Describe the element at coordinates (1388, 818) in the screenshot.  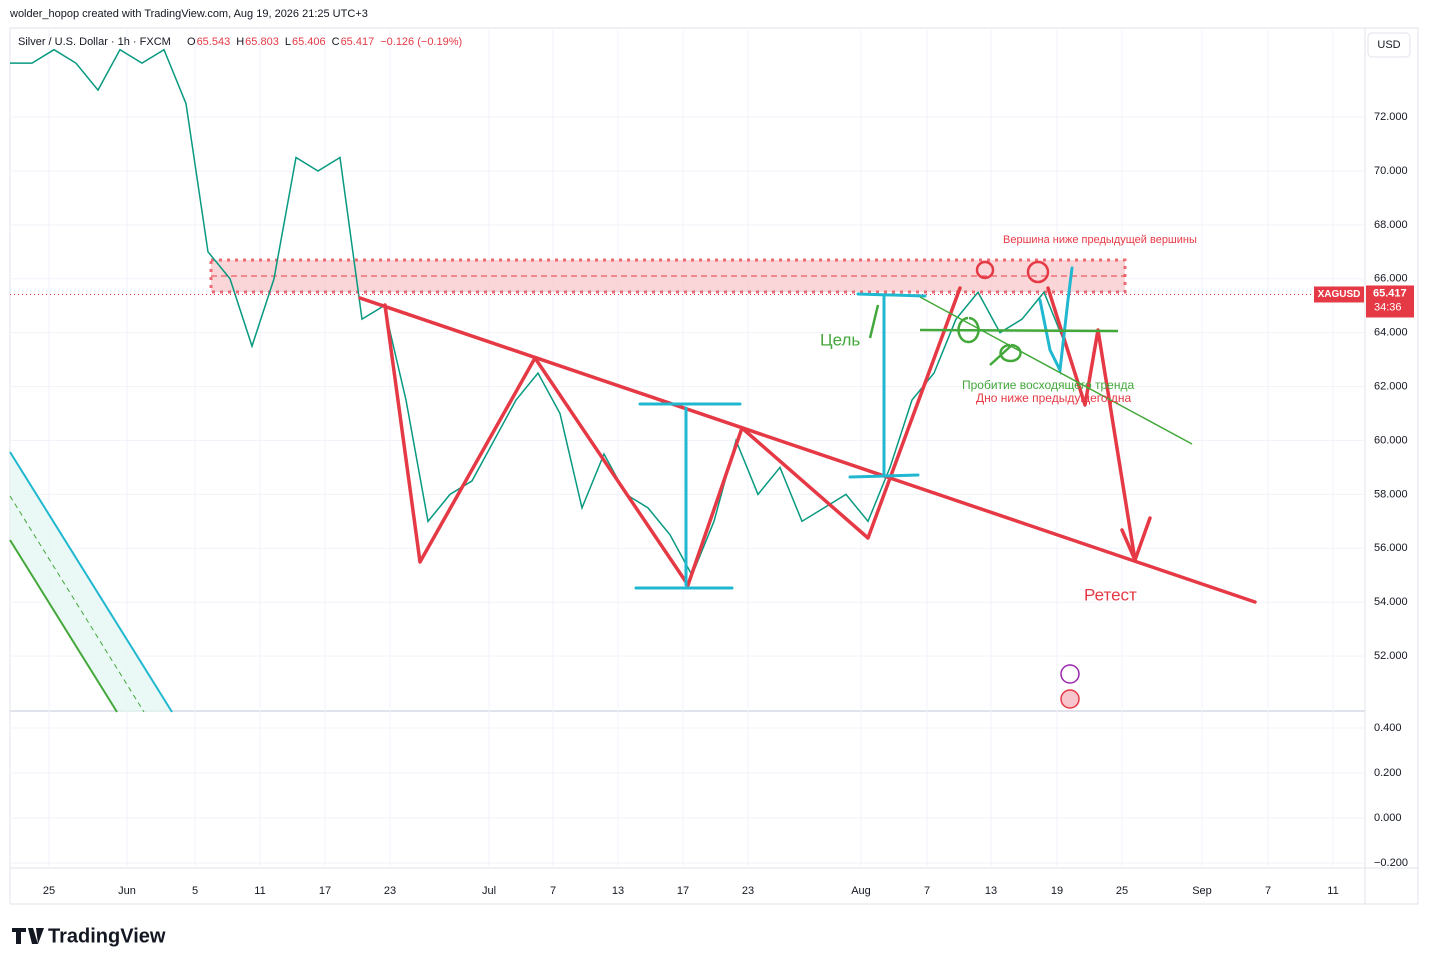
I see `lower-tick-label: 0.000` at that location.